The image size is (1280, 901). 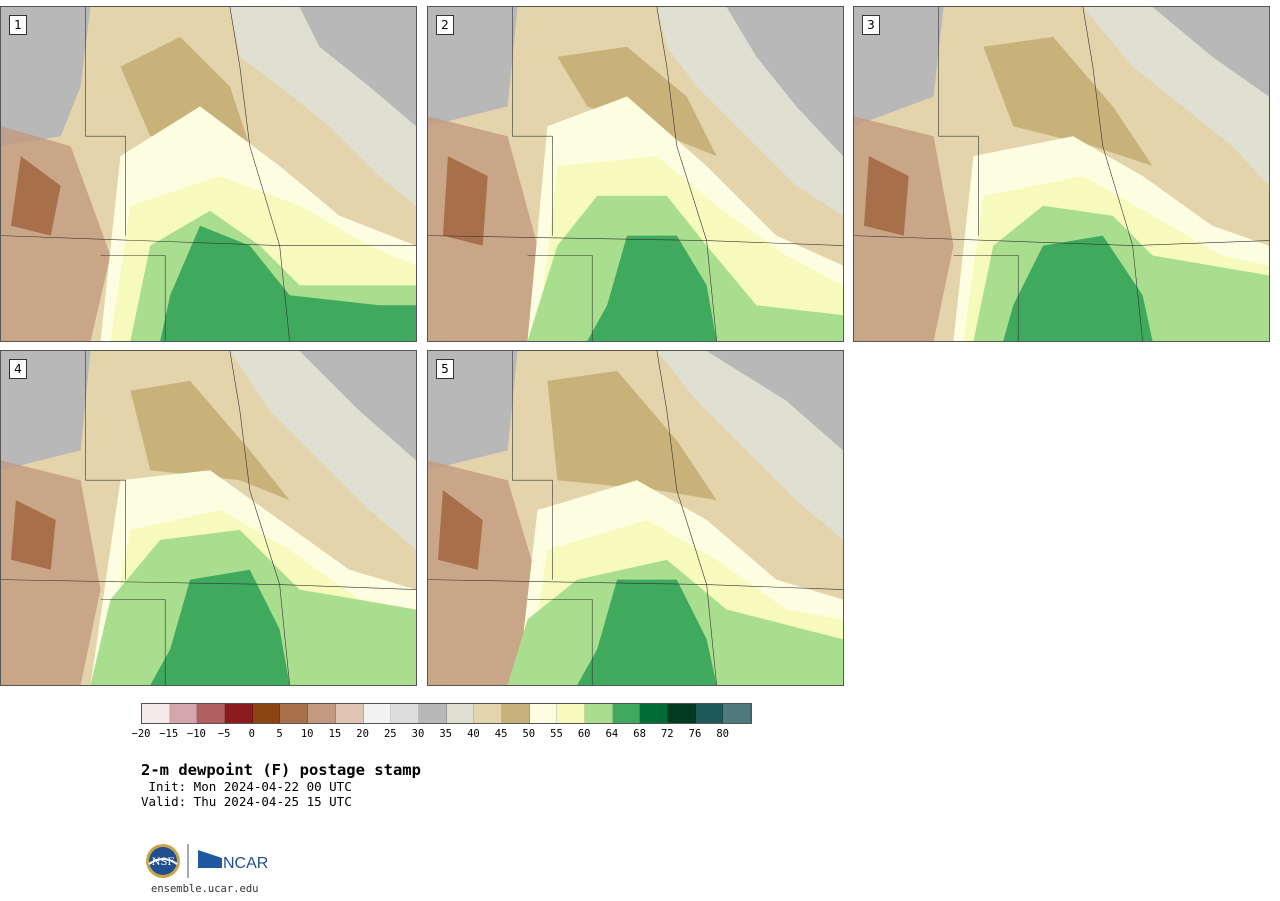 What do you see at coordinates (246, 786) in the screenshot?
I see `init-time: Init: Mon 2024-04-22 00 UTC` at bounding box center [246, 786].